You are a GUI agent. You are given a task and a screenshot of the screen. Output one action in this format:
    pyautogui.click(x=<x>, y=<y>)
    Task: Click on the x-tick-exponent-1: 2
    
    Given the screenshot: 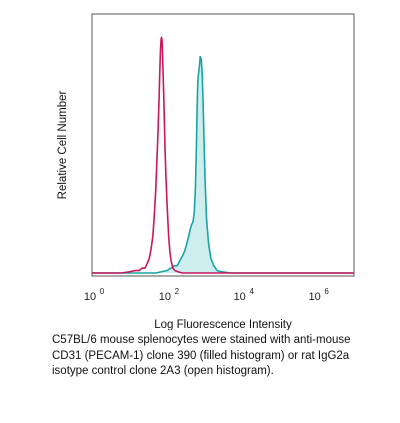 What is the action you would take?
    pyautogui.click(x=177, y=291)
    